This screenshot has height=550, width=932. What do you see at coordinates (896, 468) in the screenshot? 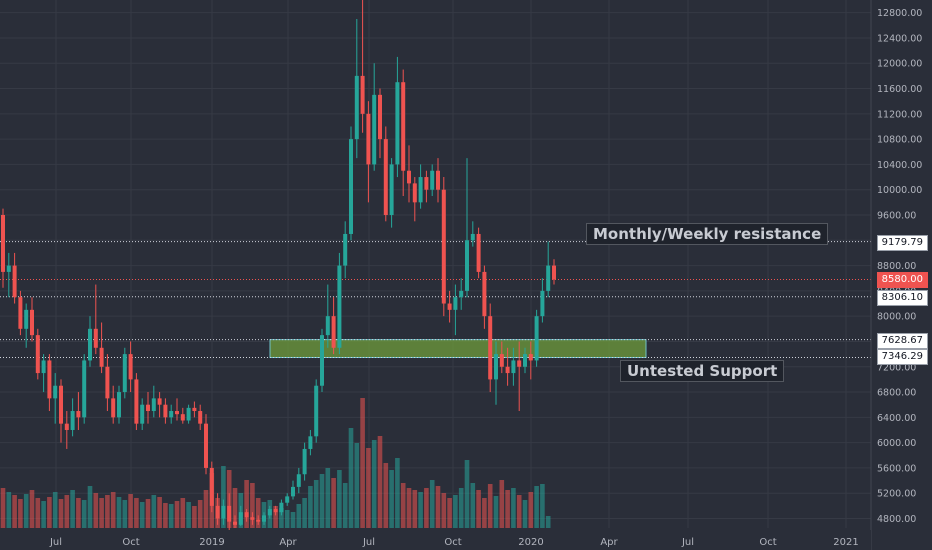
I see `price-tick-label: 5600.00` at bounding box center [896, 468].